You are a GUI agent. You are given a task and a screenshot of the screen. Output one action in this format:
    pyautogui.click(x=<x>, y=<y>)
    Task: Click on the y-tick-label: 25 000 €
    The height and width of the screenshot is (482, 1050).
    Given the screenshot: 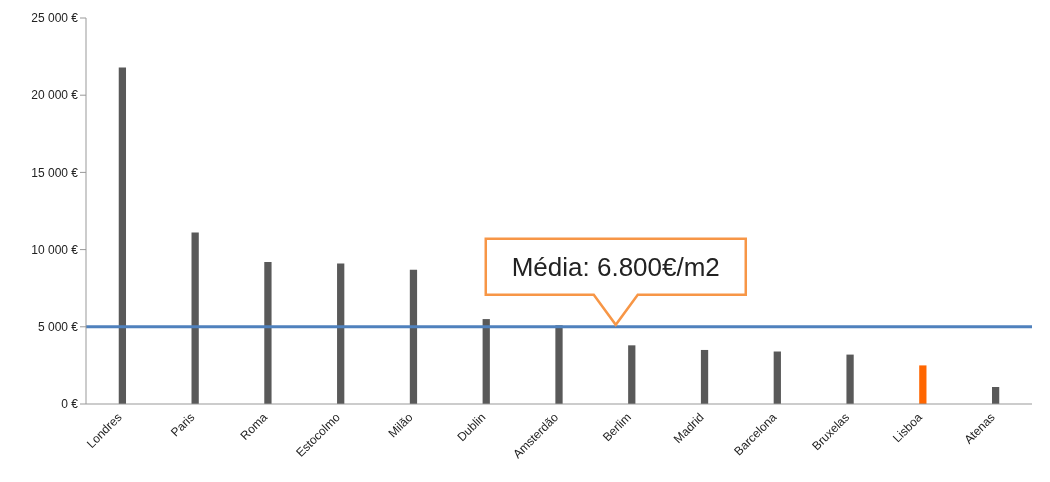 What is the action you would take?
    pyautogui.click(x=55, y=18)
    